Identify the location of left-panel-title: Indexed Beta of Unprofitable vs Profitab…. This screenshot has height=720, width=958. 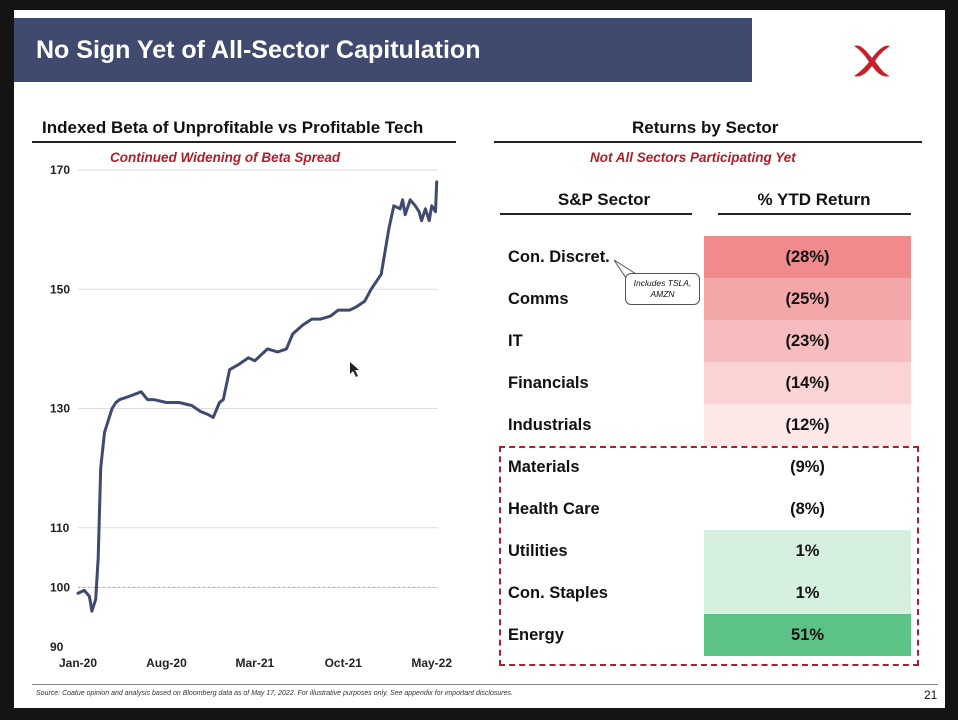
(233, 127).